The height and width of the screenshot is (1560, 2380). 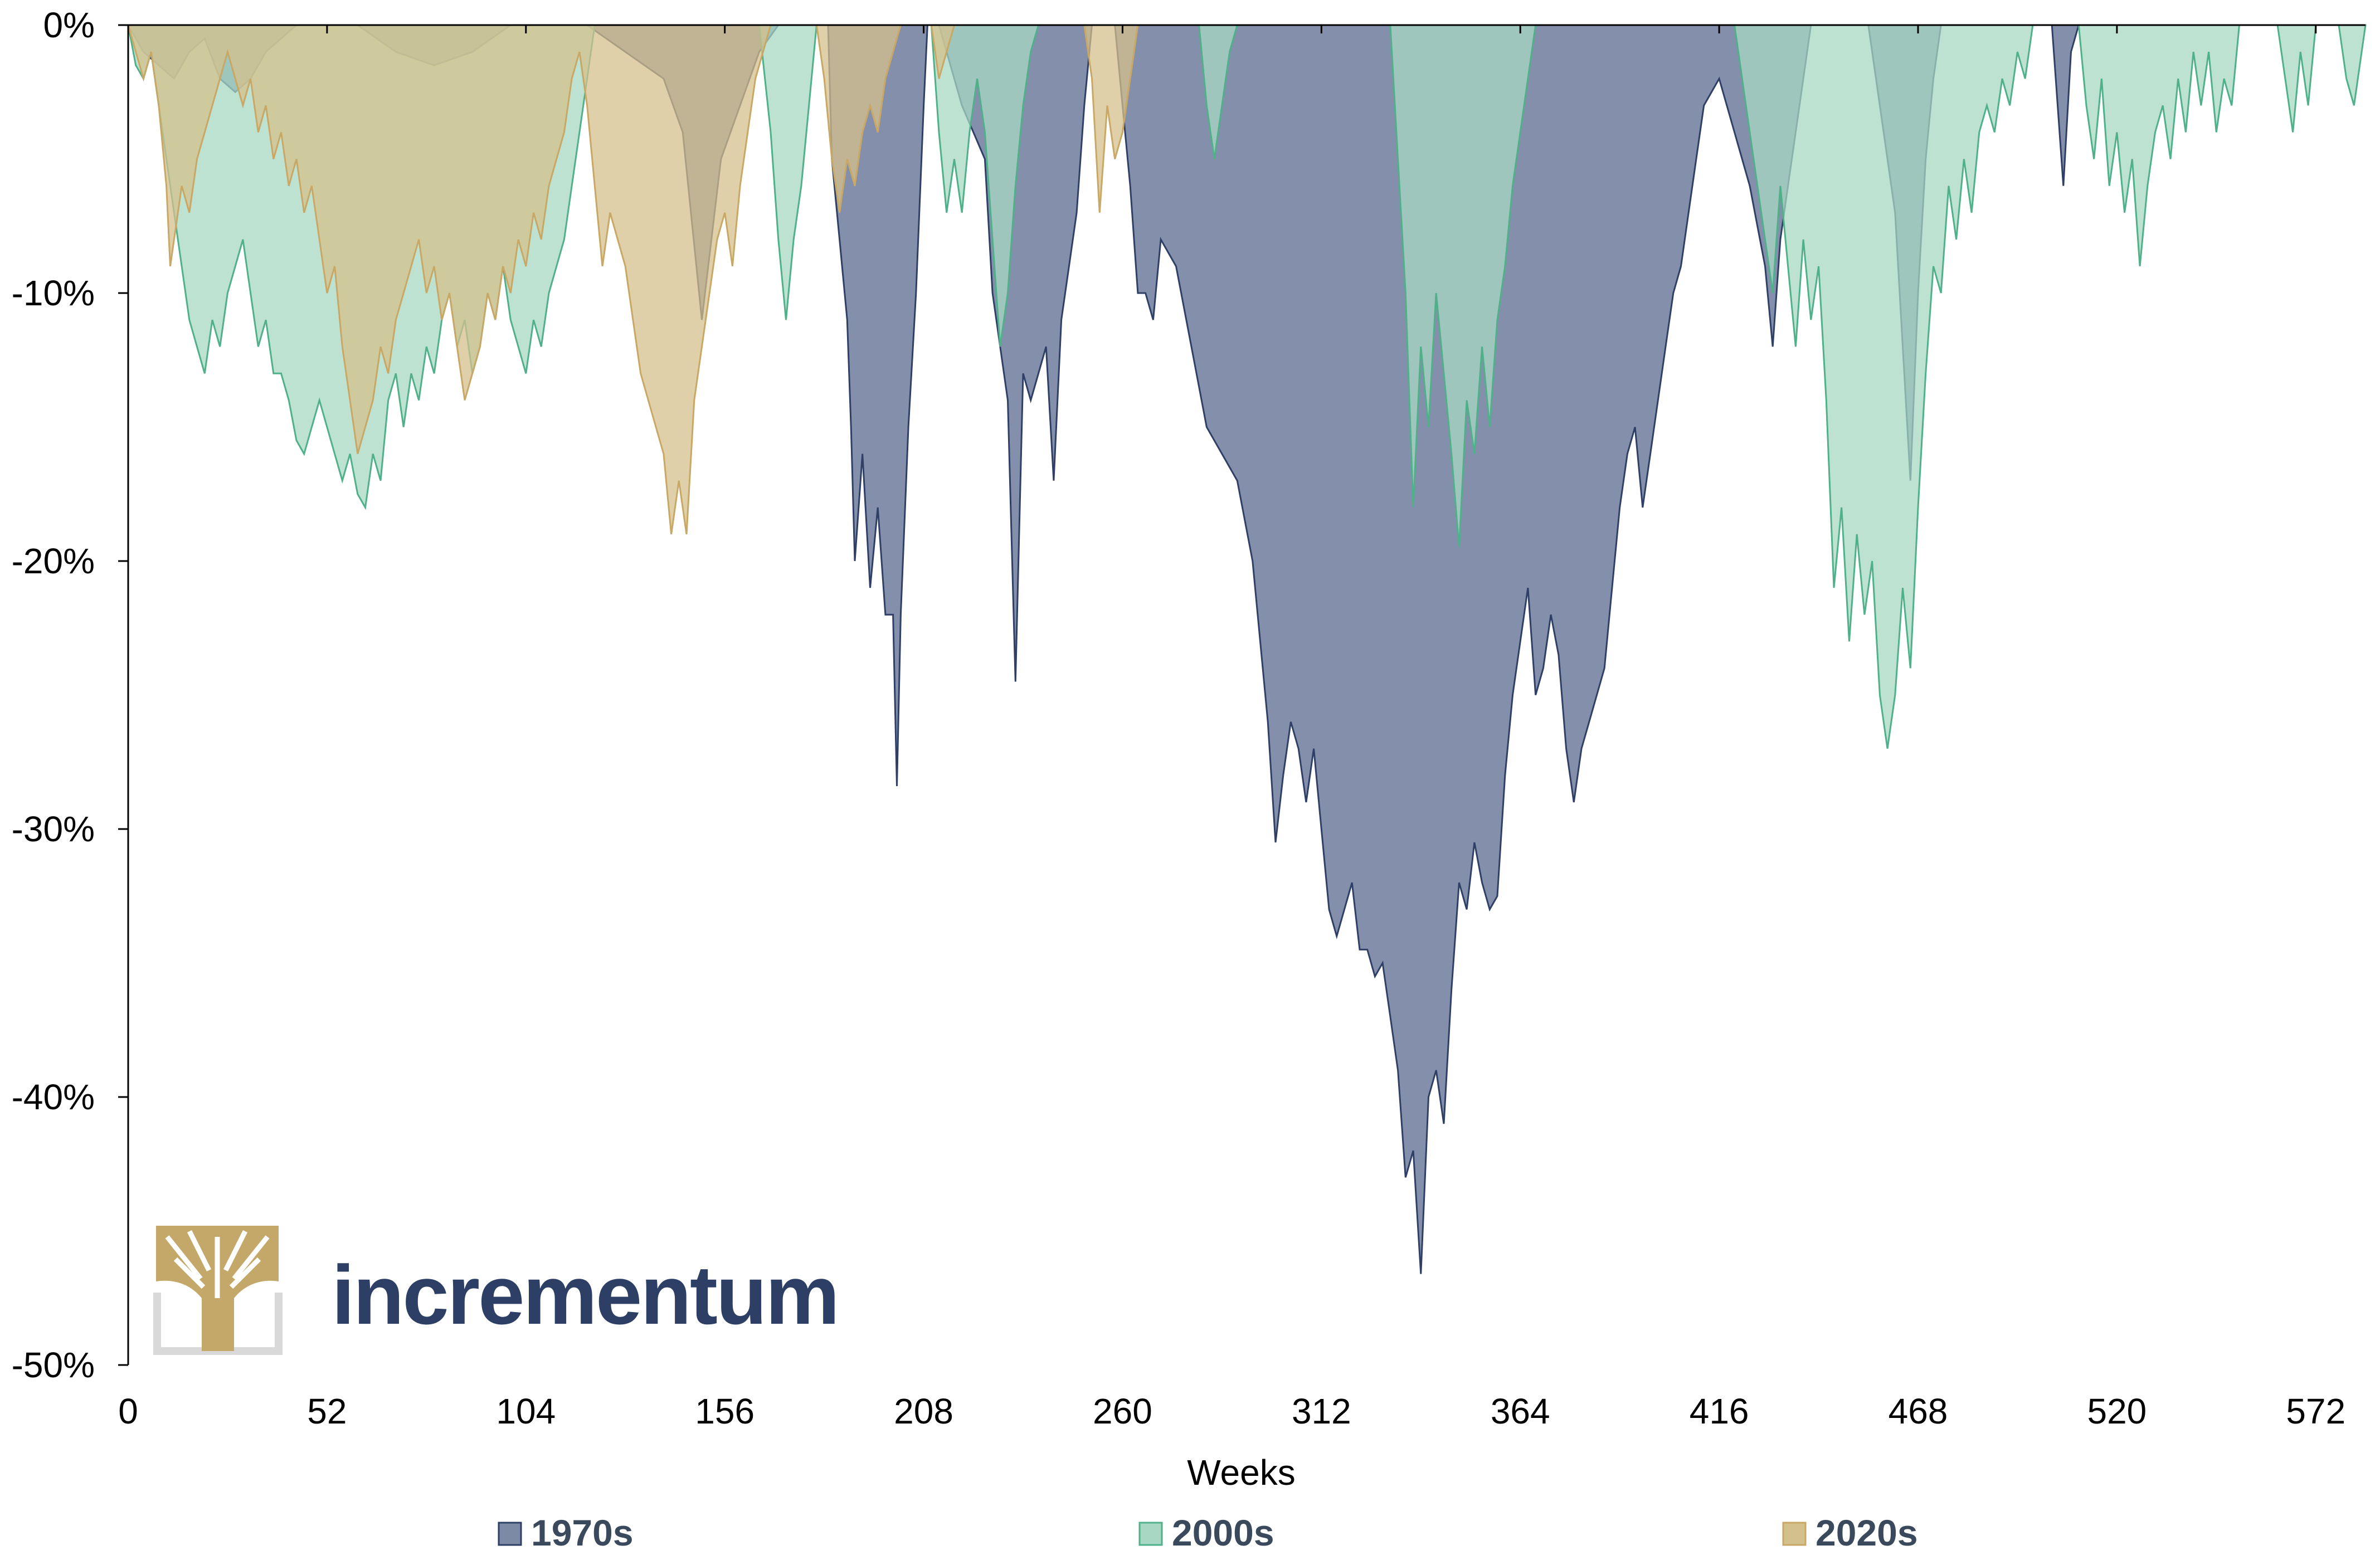 I want to click on legend-label: 2020s, so click(x=1867, y=1533).